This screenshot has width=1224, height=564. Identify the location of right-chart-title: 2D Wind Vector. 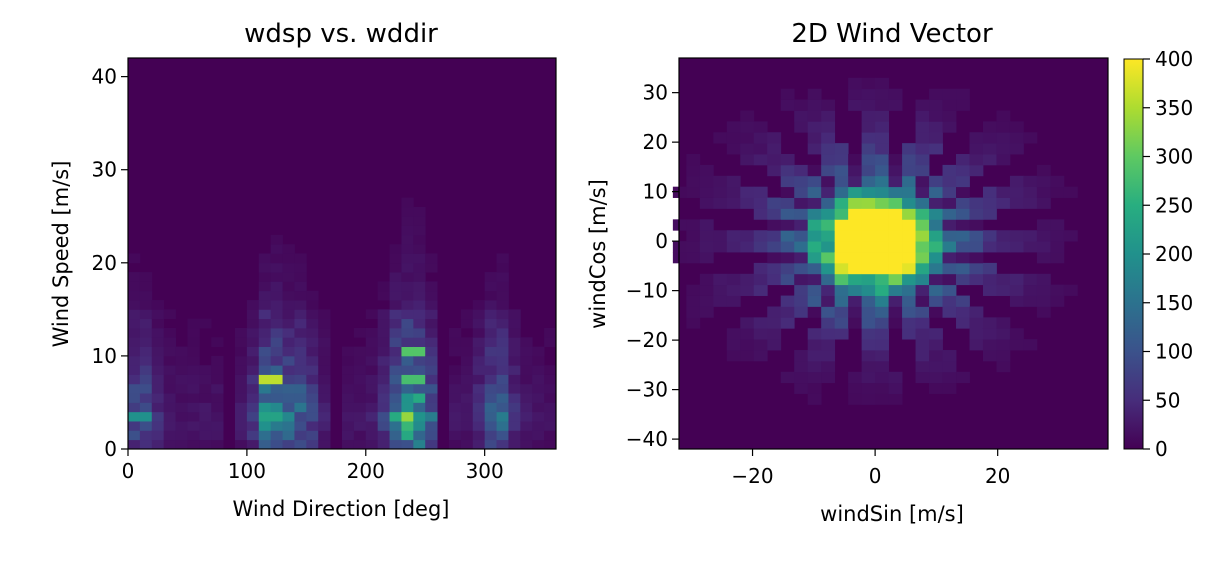
(892, 34).